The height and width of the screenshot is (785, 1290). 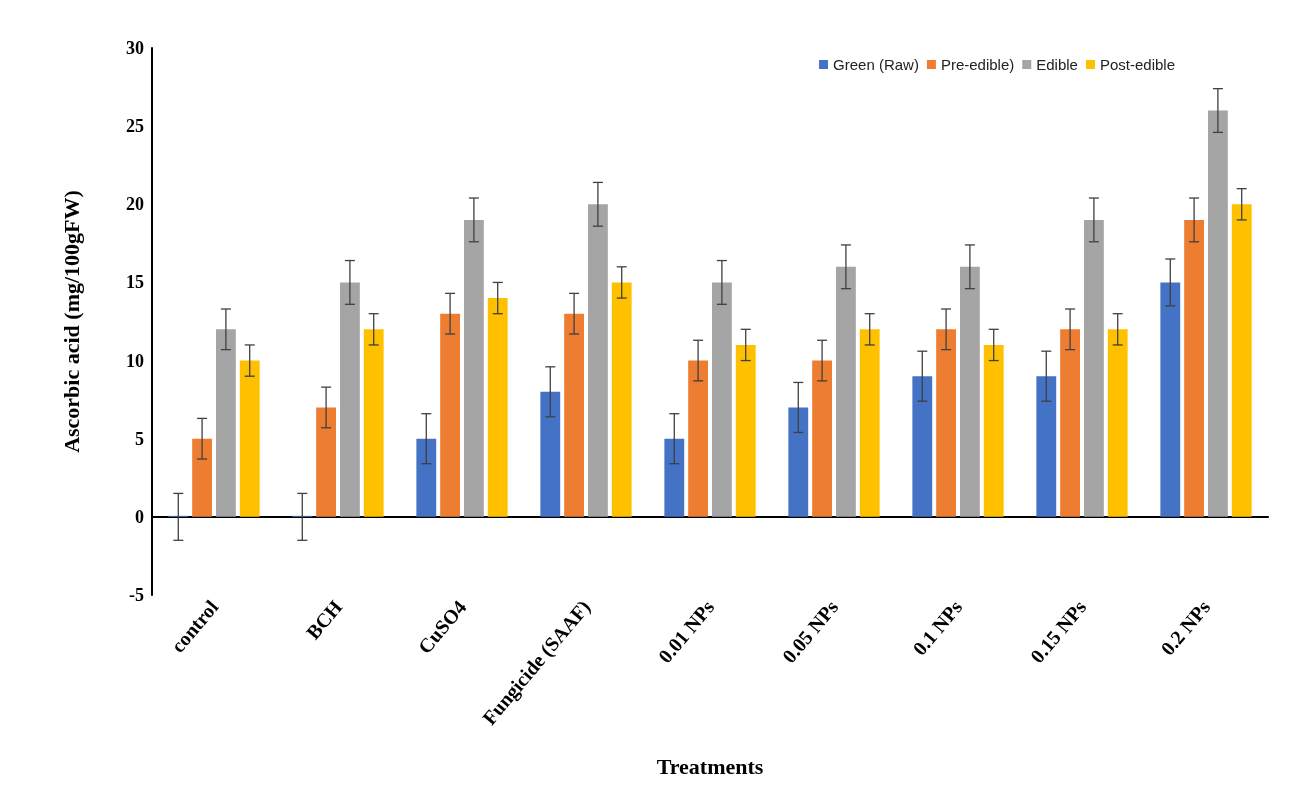 What do you see at coordinates (1058, 631) in the screenshot?
I see `x-tick-label: 0.15 NPs` at bounding box center [1058, 631].